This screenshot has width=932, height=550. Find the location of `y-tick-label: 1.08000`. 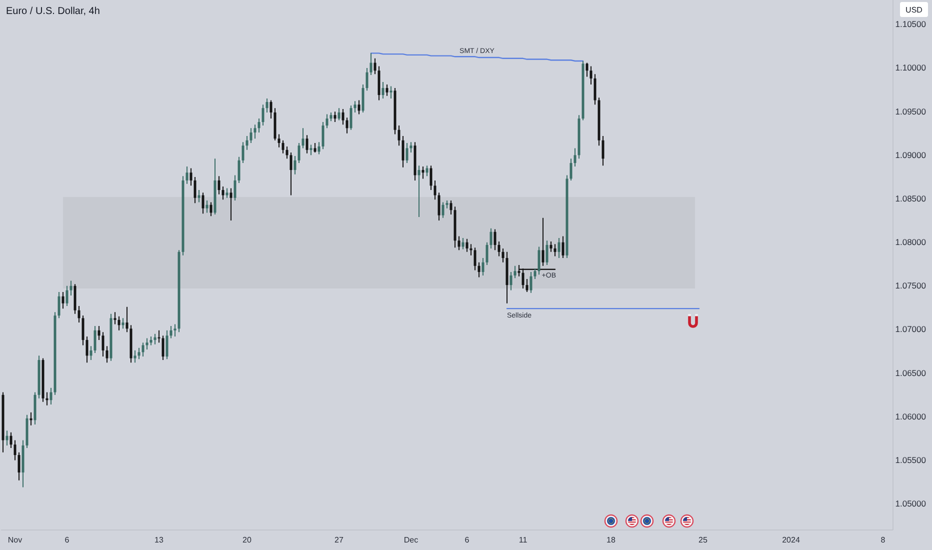

y-tick-label: 1.08000 is located at coordinates (910, 242).